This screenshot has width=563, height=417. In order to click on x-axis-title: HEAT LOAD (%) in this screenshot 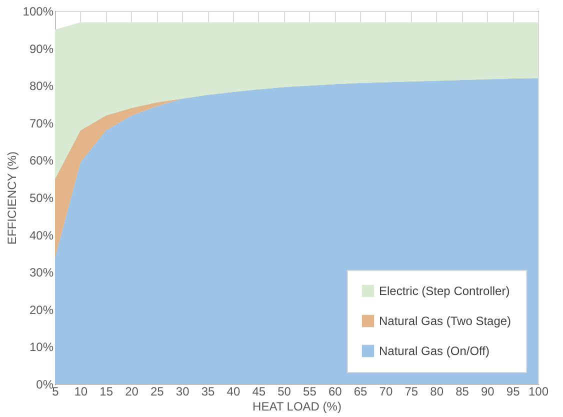, I will do `click(297, 407)`.